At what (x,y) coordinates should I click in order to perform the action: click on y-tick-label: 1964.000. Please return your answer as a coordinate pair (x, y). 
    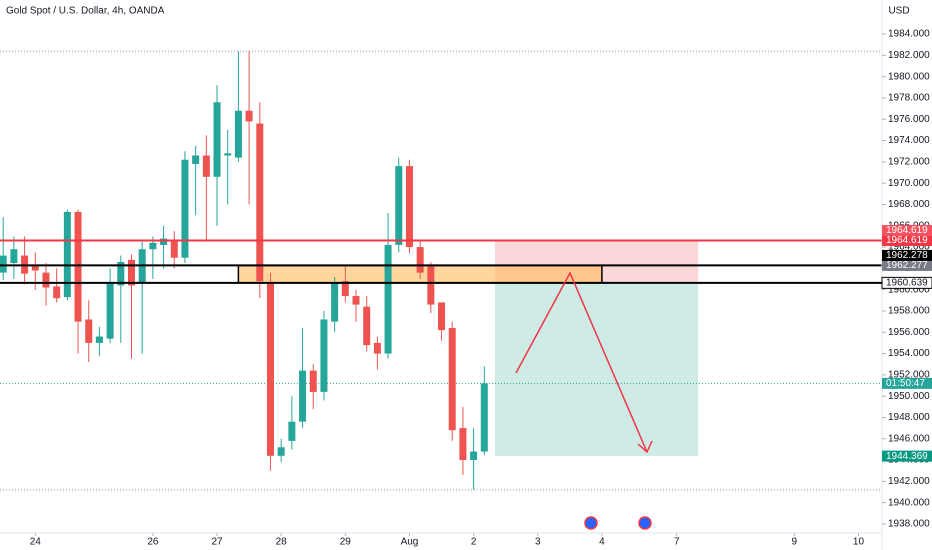
    Looking at the image, I should click on (909, 247).